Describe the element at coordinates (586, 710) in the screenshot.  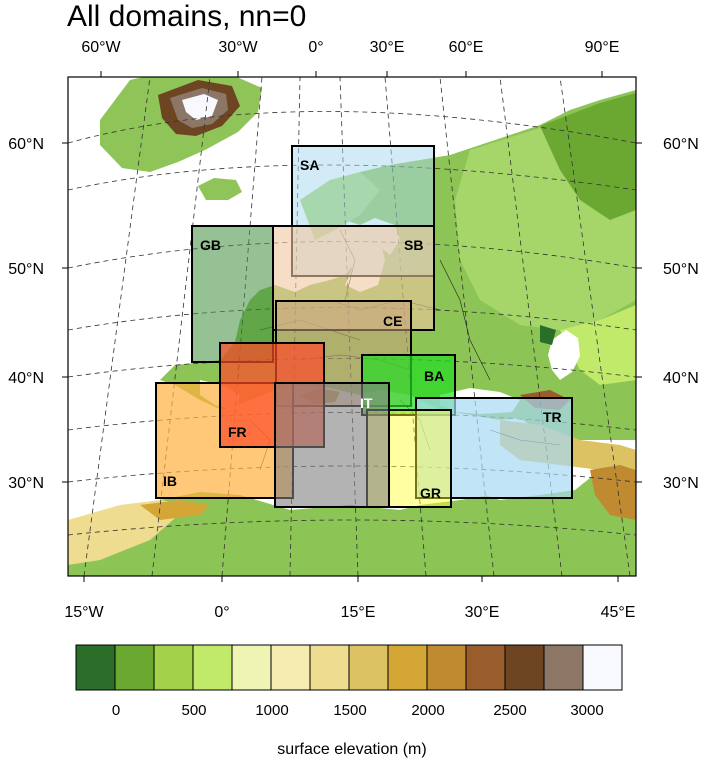
I see `colorbar-tick-label: 3000` at that location.